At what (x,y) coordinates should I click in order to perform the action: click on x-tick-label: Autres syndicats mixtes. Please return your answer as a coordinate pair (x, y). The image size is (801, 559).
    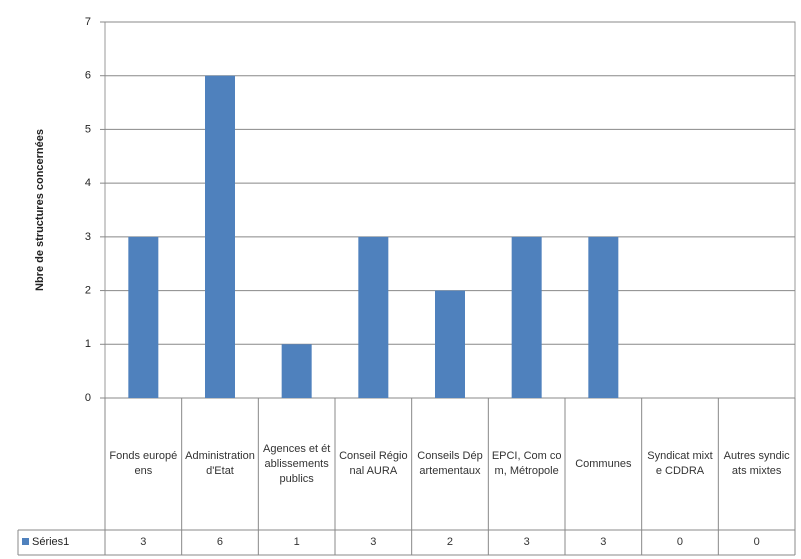
    Looking at the image, I should click on (756, 463).